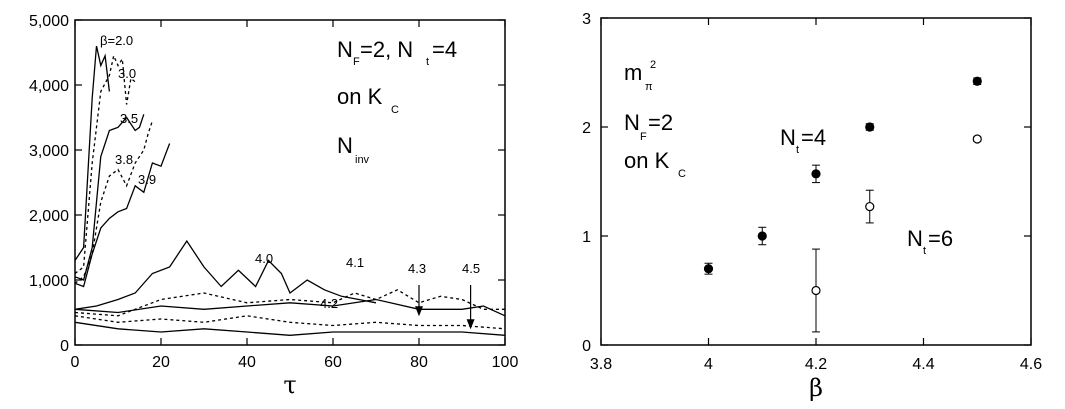  I want to click on left-y-tick-label: 2,000, so click(49, 216).